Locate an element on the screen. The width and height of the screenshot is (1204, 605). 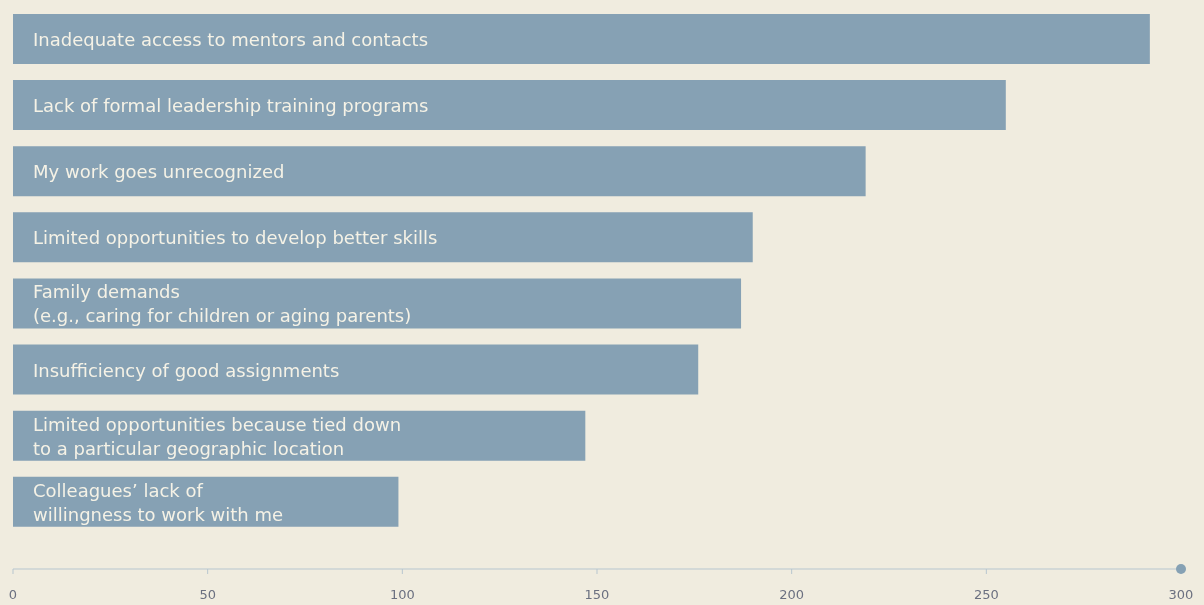
x-tick-label: 300 is located at coordinates (1181, 595).